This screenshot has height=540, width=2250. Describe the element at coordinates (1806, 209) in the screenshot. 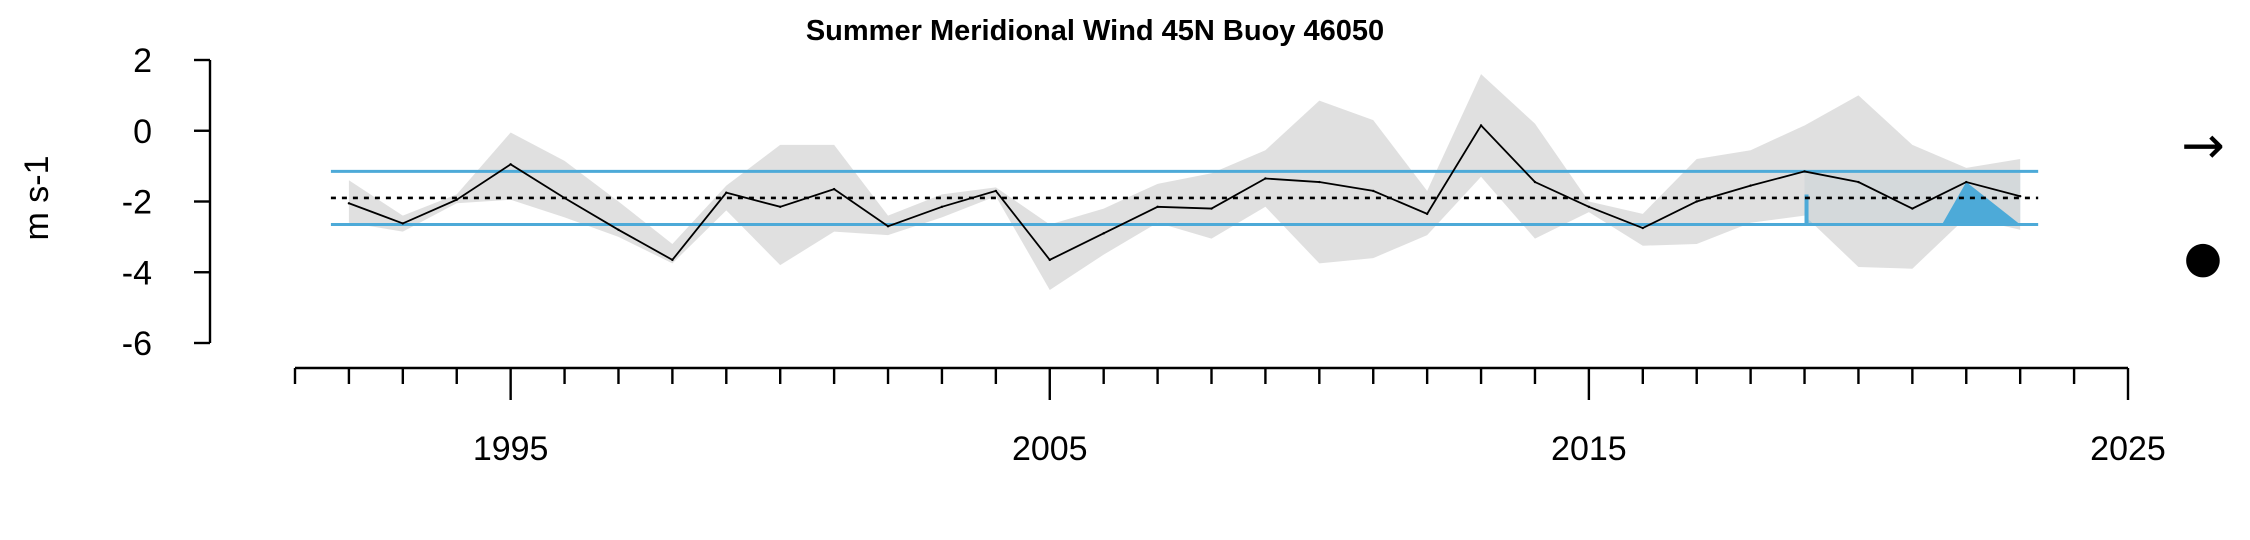

I see `recent-highlight-edge` at that location.